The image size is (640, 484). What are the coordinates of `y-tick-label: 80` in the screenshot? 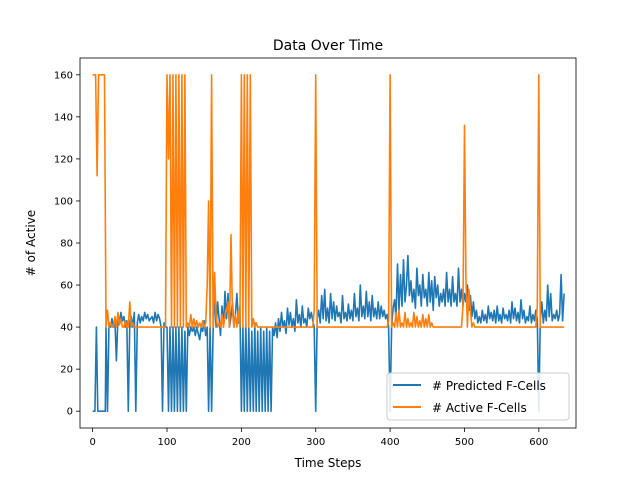 It's located at (66, 244).